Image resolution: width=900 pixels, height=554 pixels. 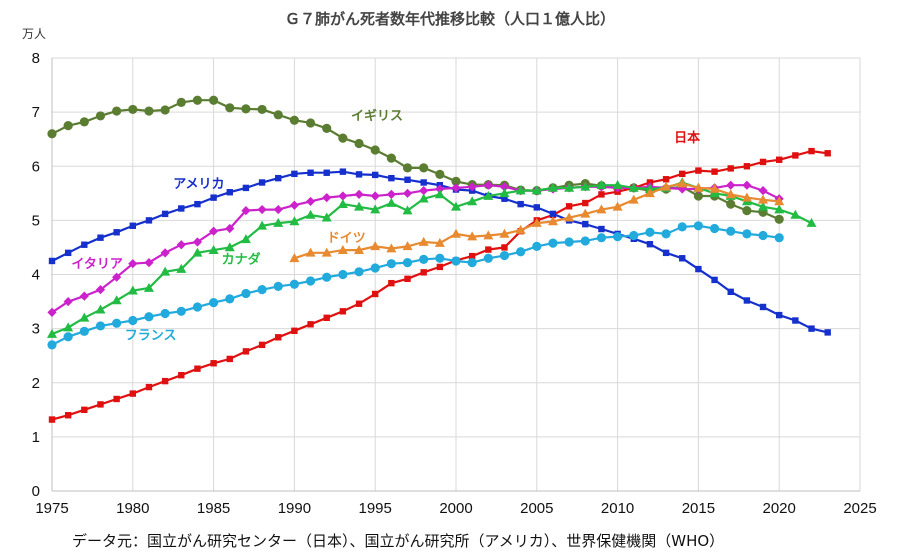 What do you see at coordinates (36, 383) in the screenshot?
I see `y-tick-label: 2` at bounding box center [36, 383].